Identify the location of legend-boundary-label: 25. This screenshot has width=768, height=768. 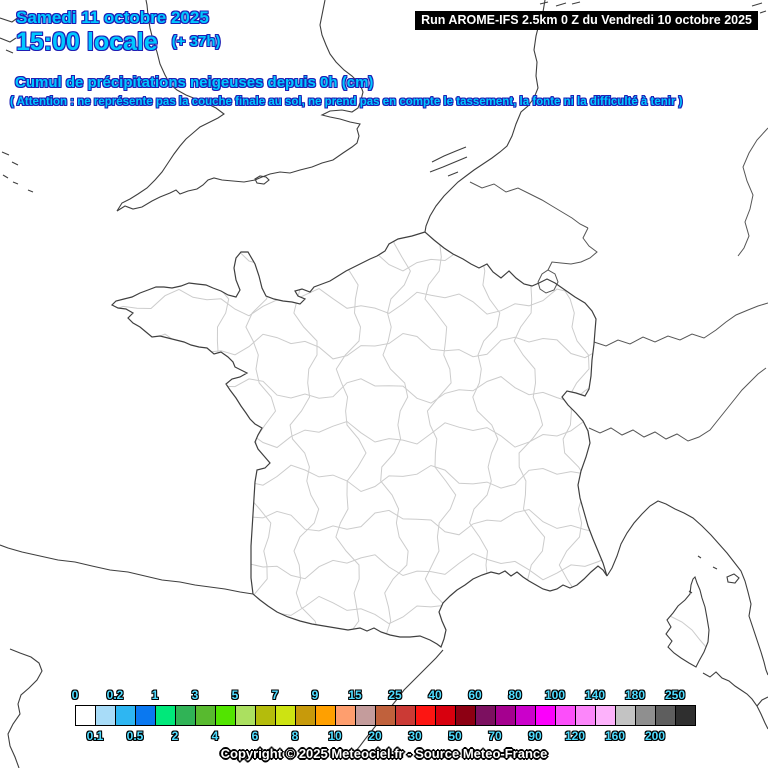
(395, 695).